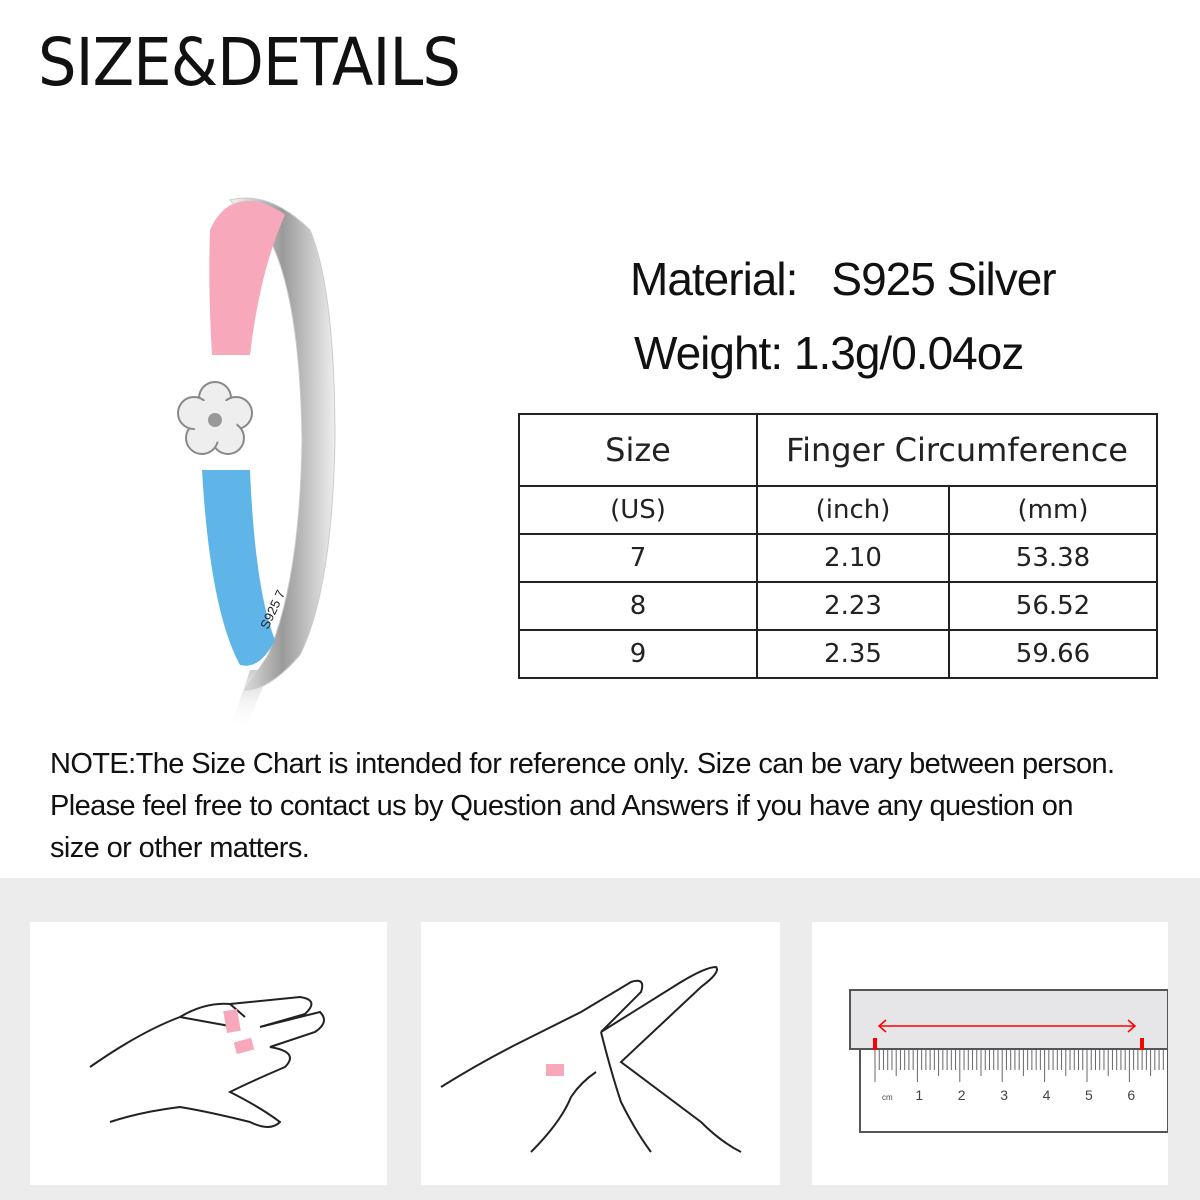  Describe the element at coordinates (919, 1095) in the screenshot. I see `ruler-label: 1` at that location.